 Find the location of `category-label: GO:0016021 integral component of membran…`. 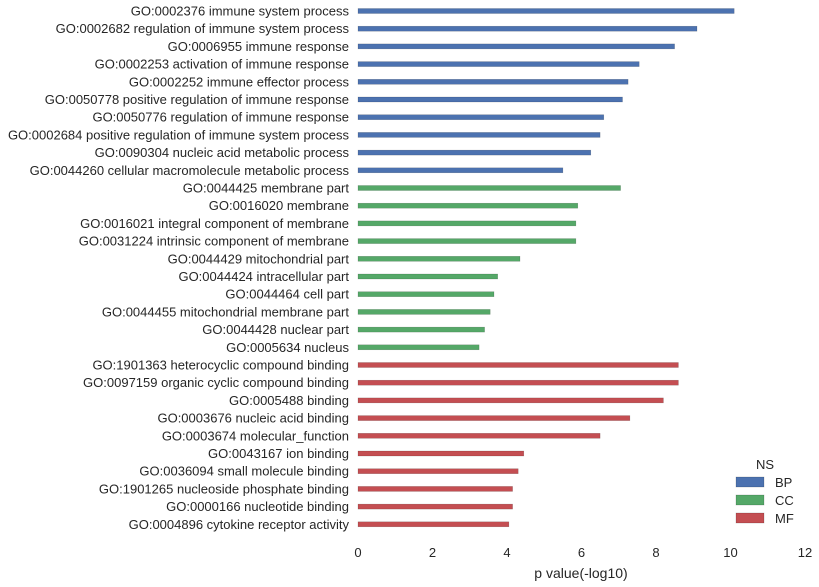

category-label: GO:0016021 integral component of membran… is located at coordinates (214, 223).